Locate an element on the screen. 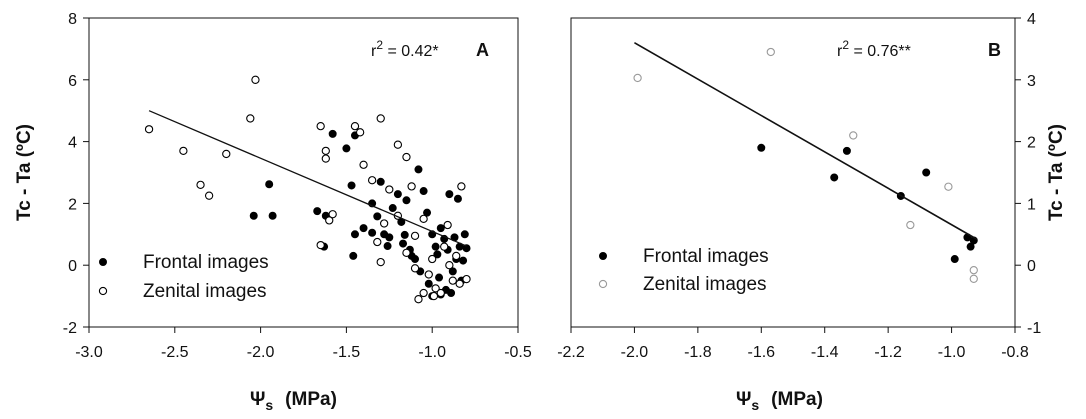 The width and height of the screenshot is (1086, 419). panel-b-legend-zenital-marker is located at coordinates (603, 284).